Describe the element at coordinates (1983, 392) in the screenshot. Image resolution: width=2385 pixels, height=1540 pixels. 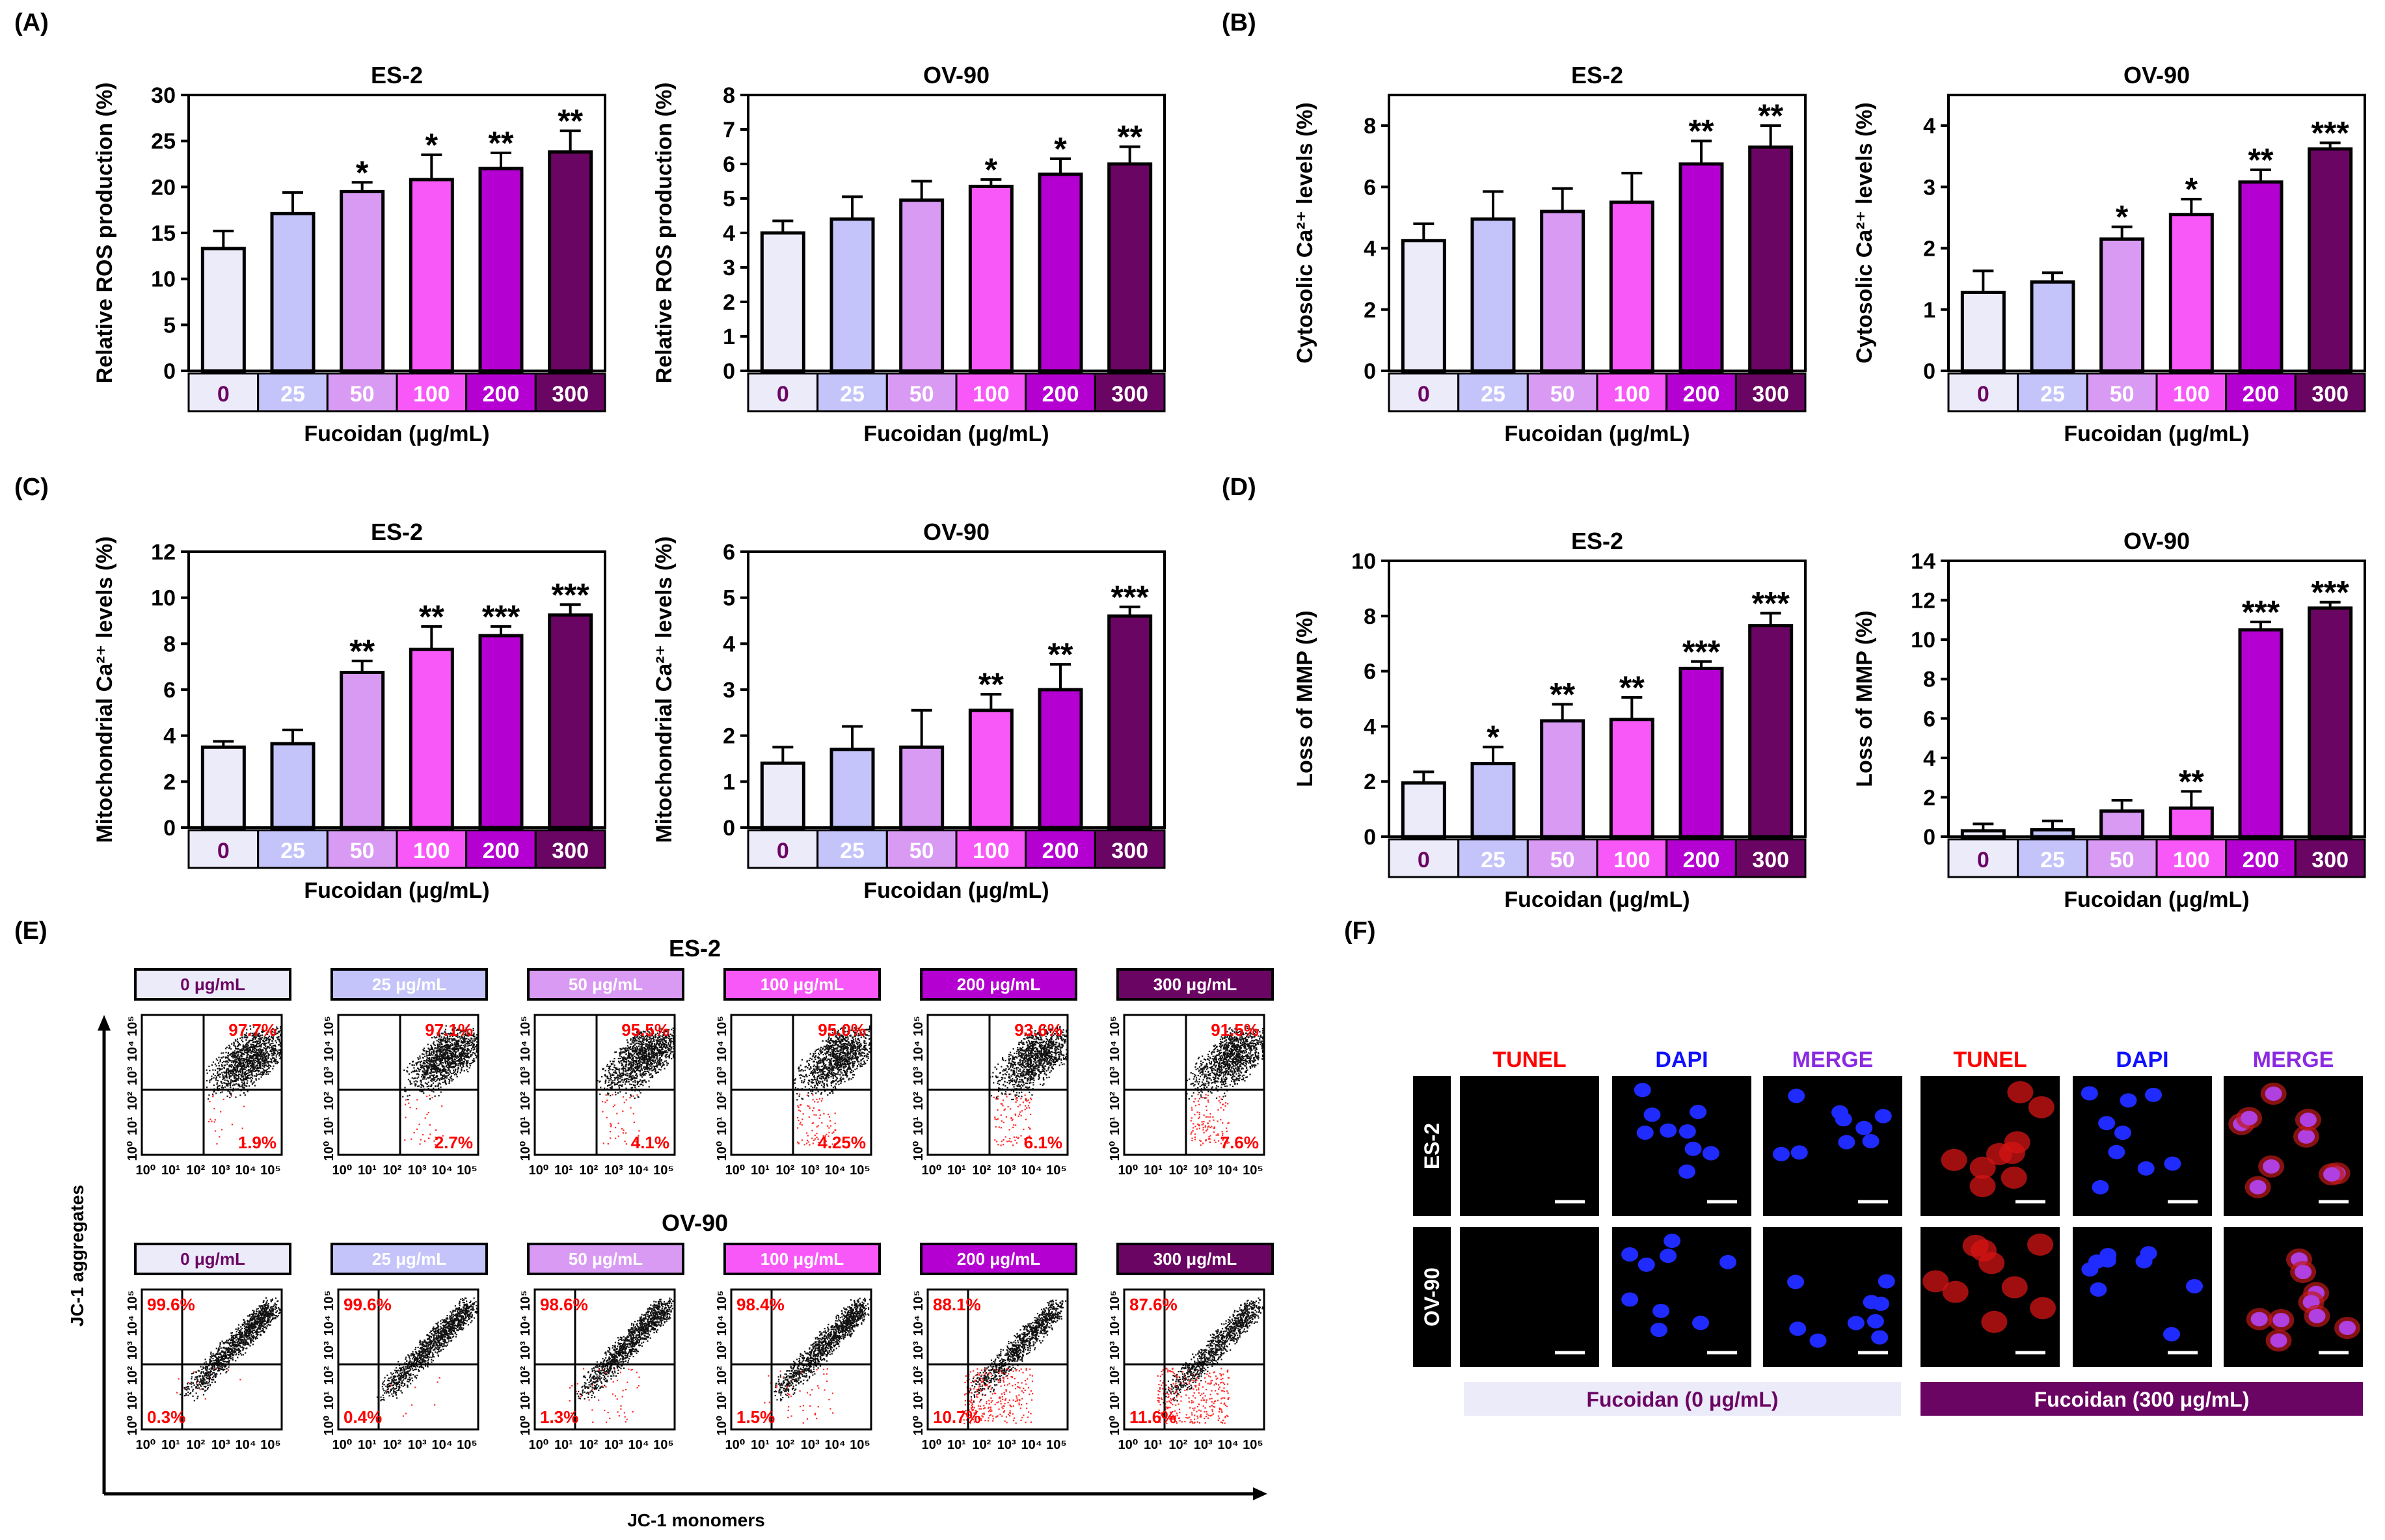
I see `dose-cell` at that location.